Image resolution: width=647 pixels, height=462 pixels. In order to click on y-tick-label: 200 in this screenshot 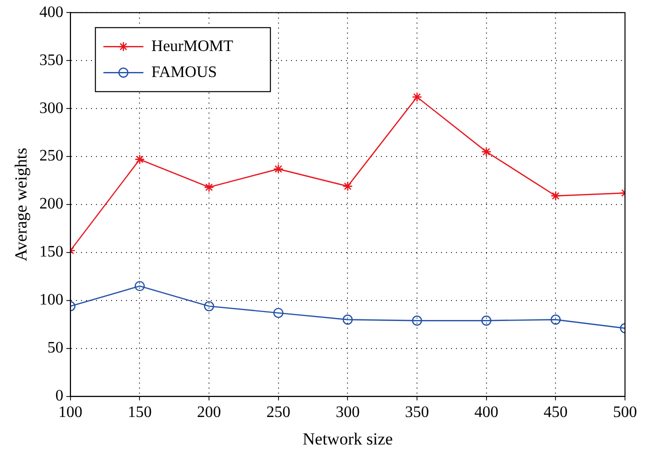, I will do `click(51, 204)`.